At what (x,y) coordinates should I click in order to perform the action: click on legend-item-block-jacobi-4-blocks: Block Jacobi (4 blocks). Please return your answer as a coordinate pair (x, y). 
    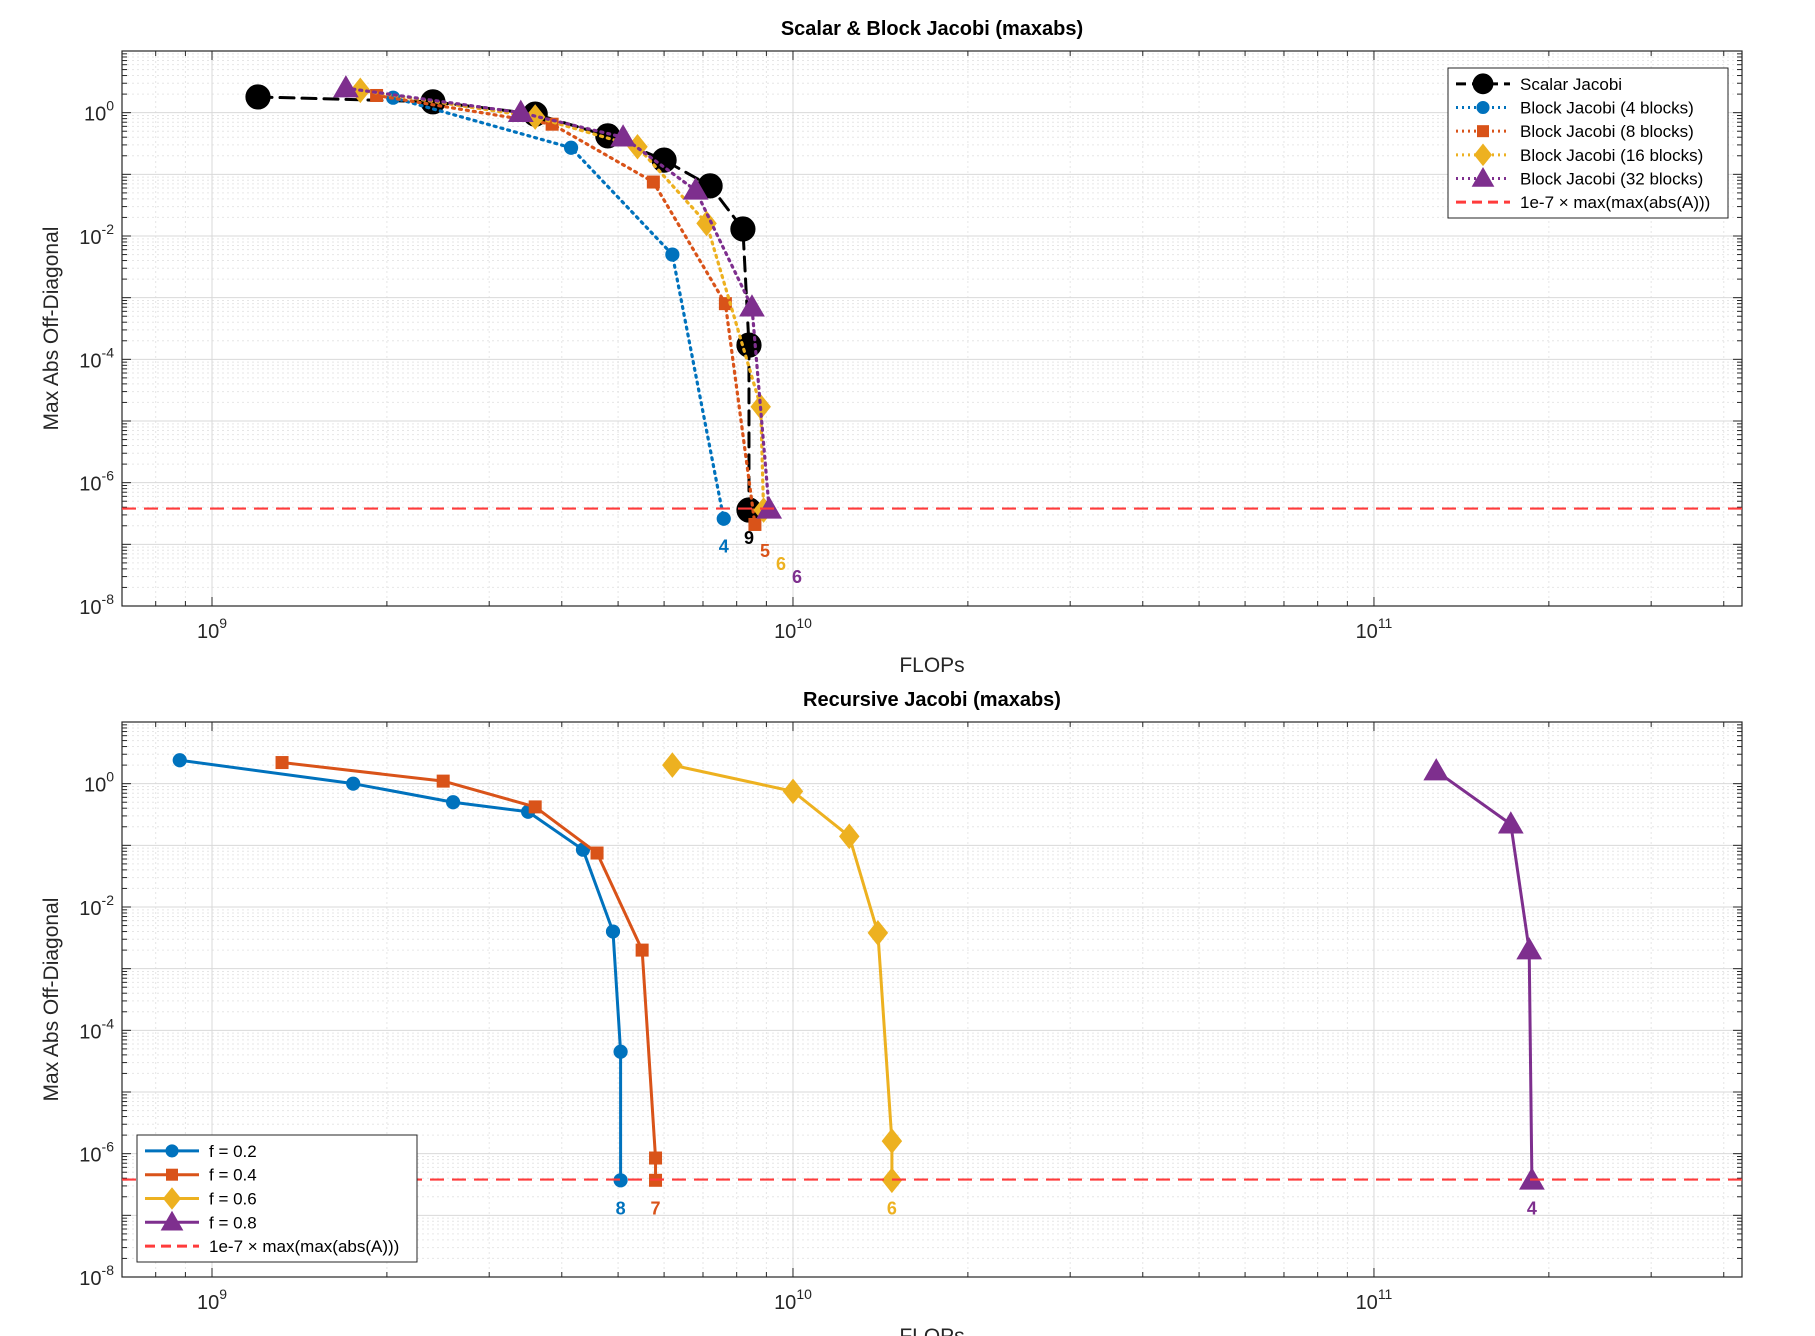
    Looking at the image, I should click on (1575, 108).